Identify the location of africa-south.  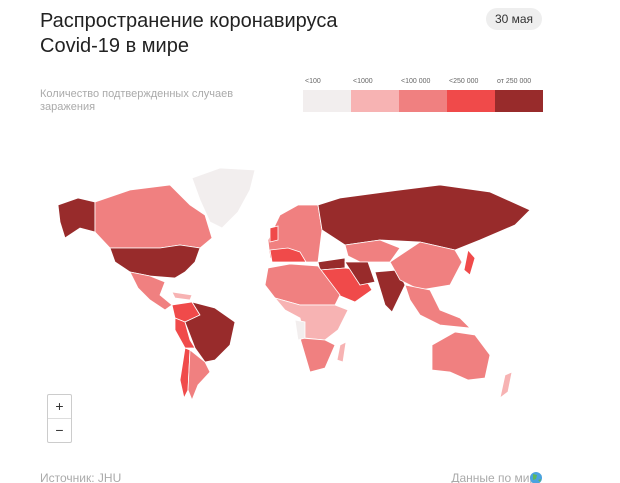
(317, 355).